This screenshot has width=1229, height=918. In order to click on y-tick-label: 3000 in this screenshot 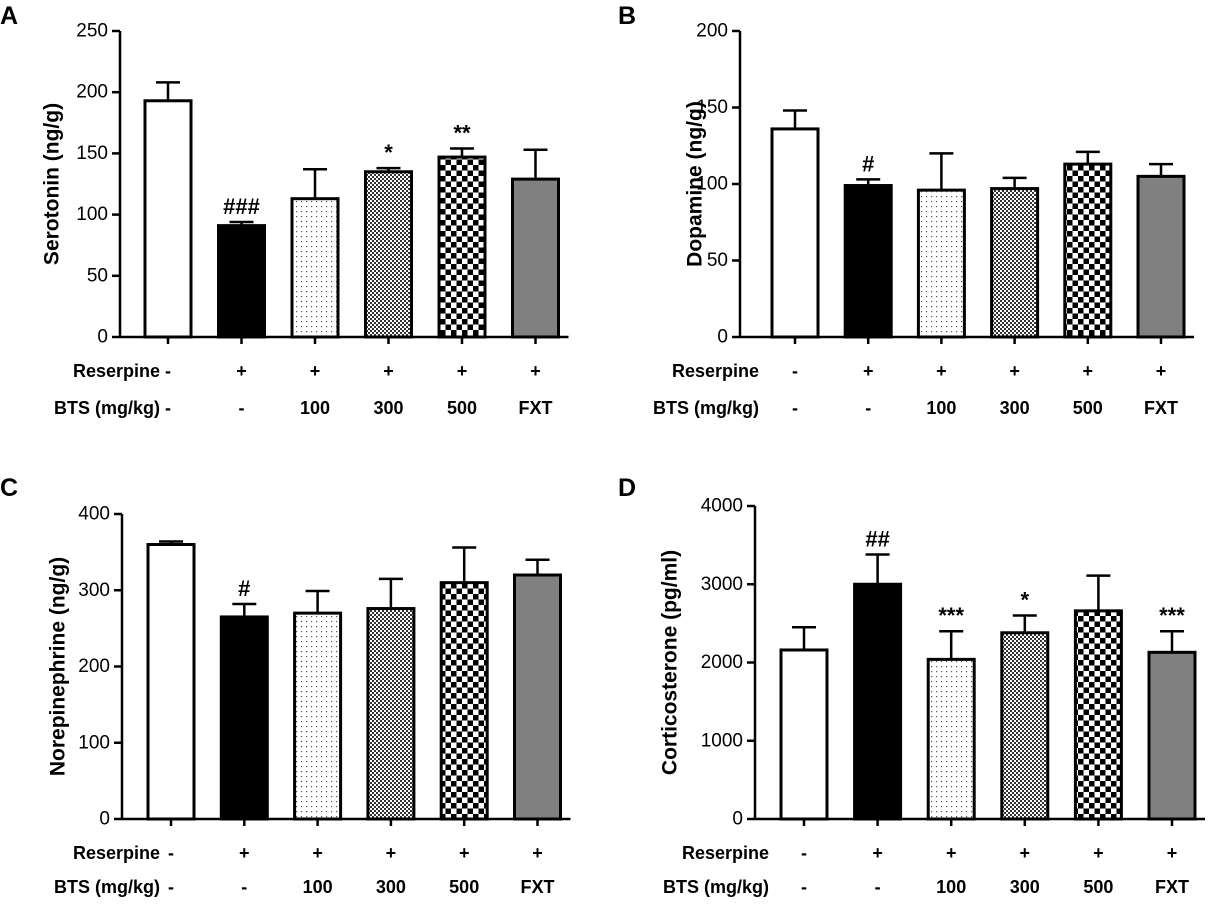, I will do `click(722, 584)`.